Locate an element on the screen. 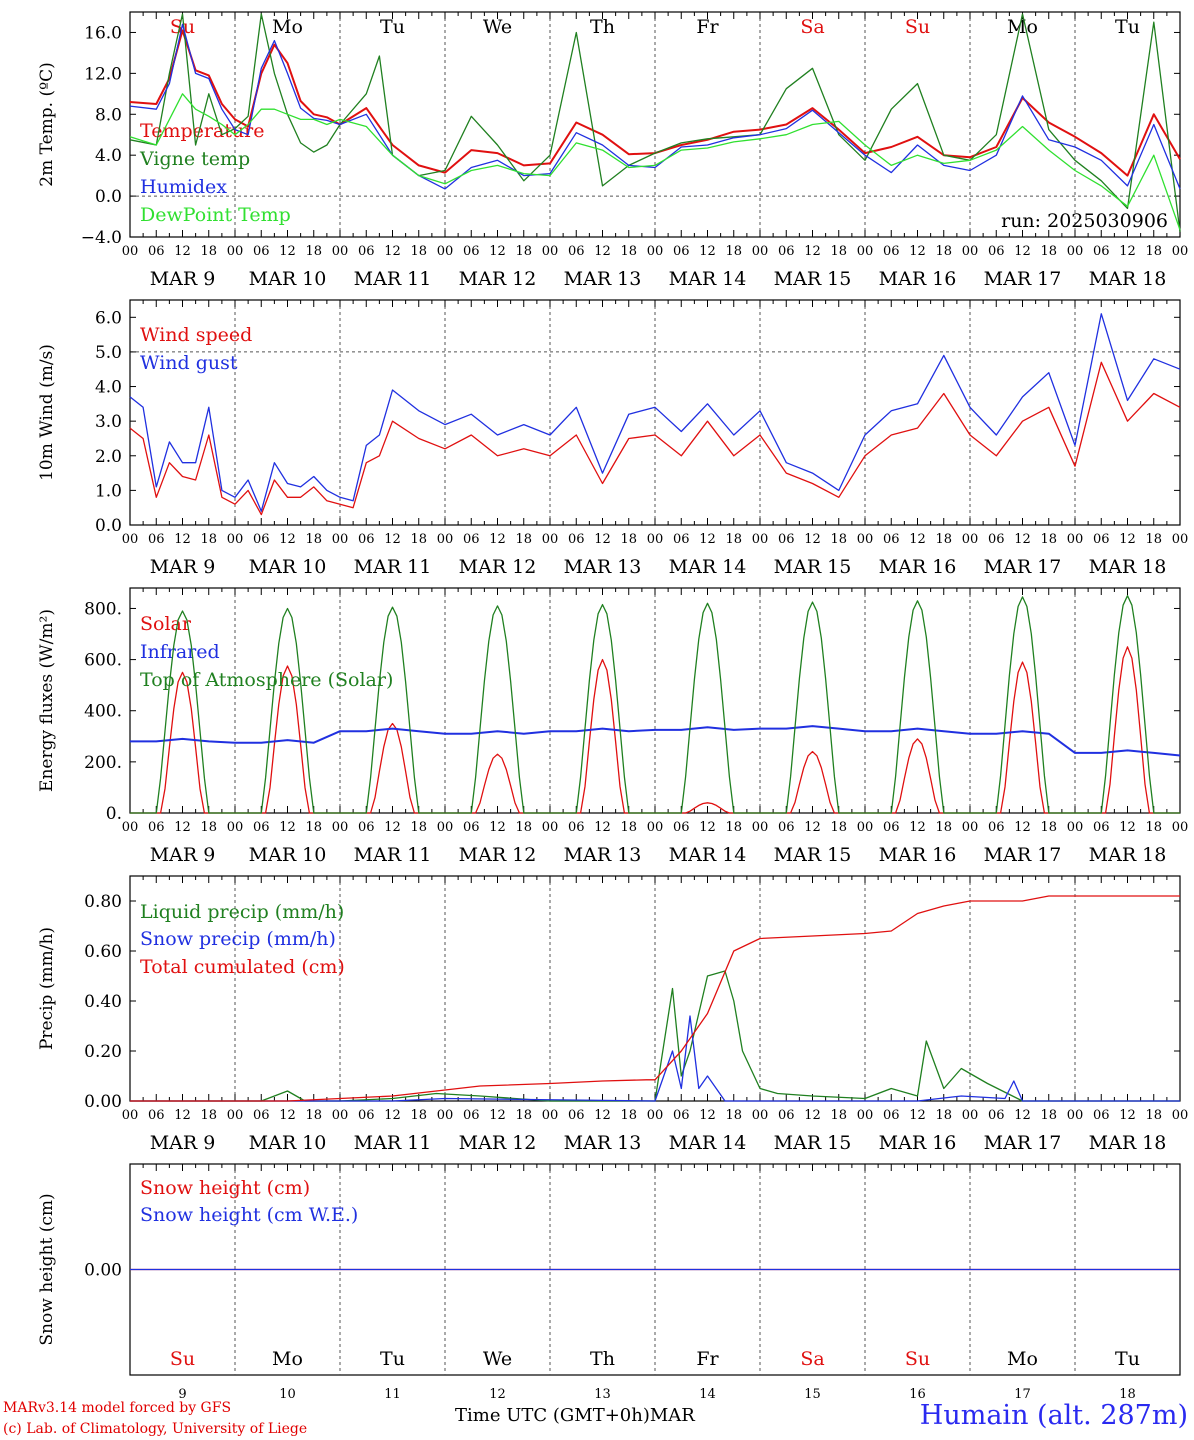 The image size is (1194, 1440). series-line-snow-precip-mm-h- is located at coordinates (655, 1058).